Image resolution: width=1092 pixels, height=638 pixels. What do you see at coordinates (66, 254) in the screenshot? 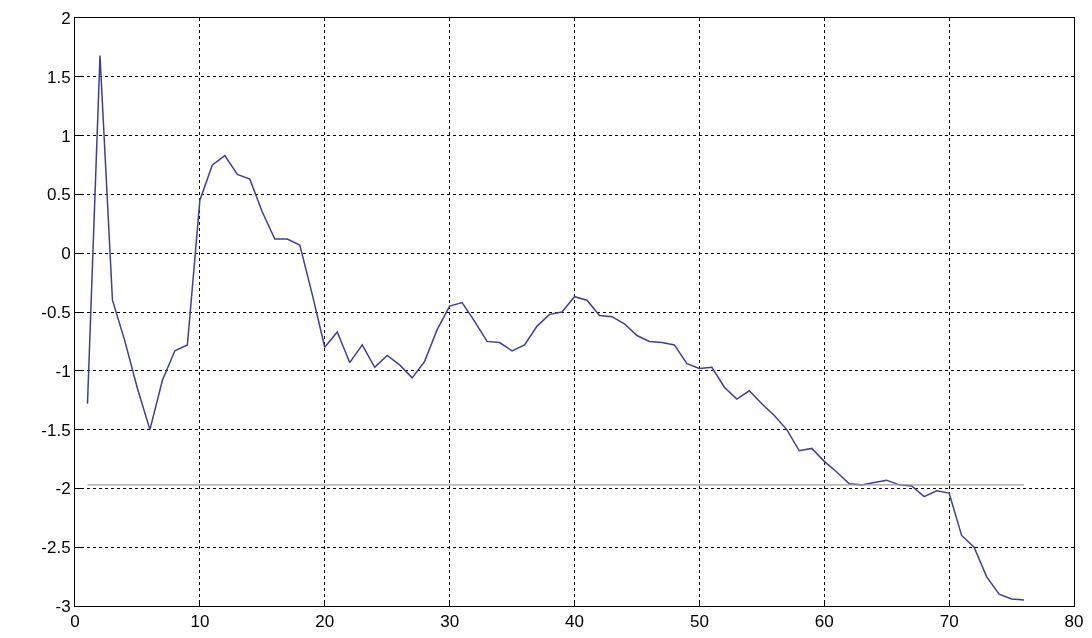
I see `y-tick-label: 0` at bounding box center [66, 254].